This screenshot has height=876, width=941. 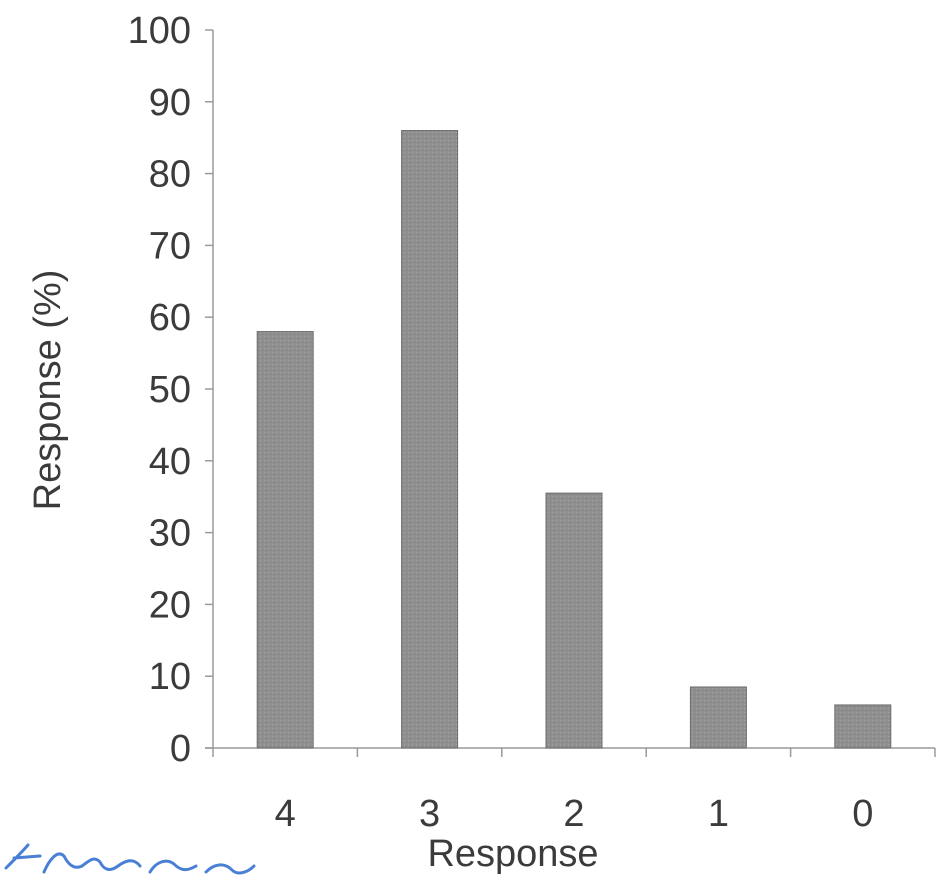 I want to click on handwritten-scribble, so click(x=130, y=859).